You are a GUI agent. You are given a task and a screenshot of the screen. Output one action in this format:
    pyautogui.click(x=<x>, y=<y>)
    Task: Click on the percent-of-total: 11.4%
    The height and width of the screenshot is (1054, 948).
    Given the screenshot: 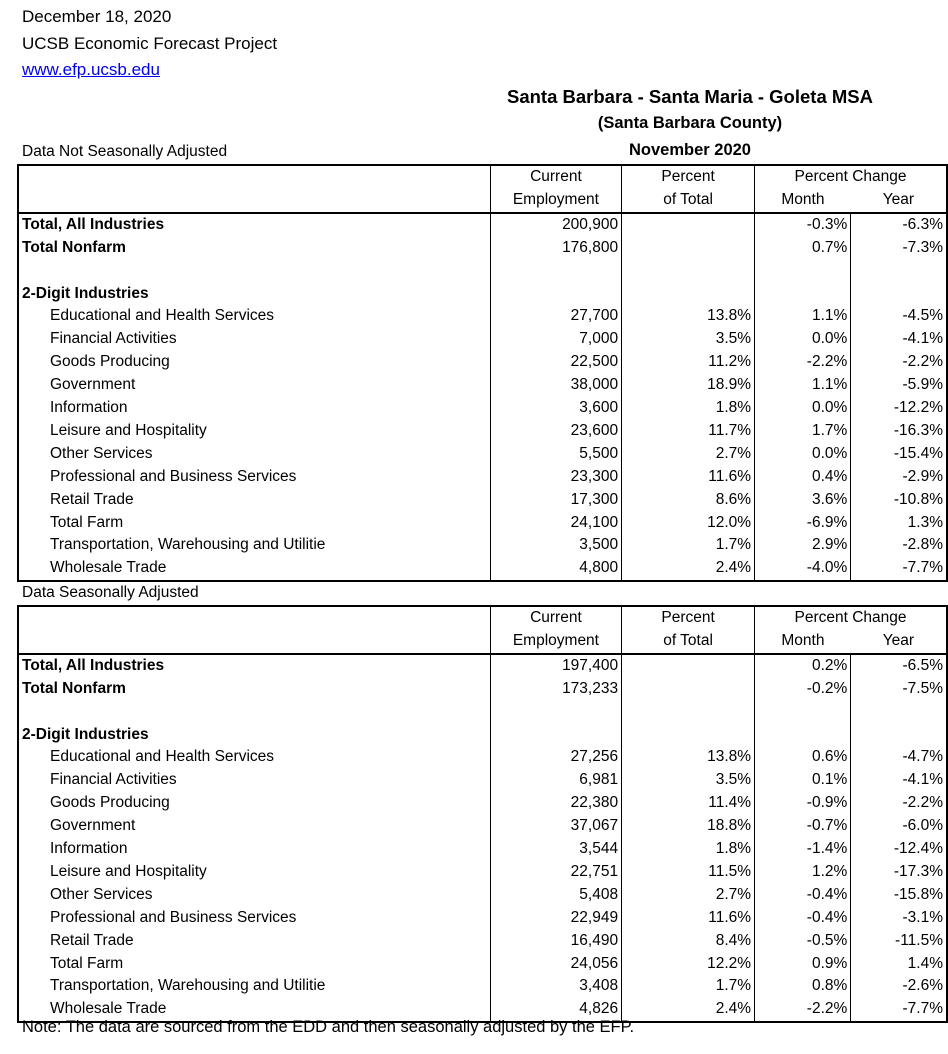 What is the action you would take?
    pyautogui.click(x=688, y=804)
    